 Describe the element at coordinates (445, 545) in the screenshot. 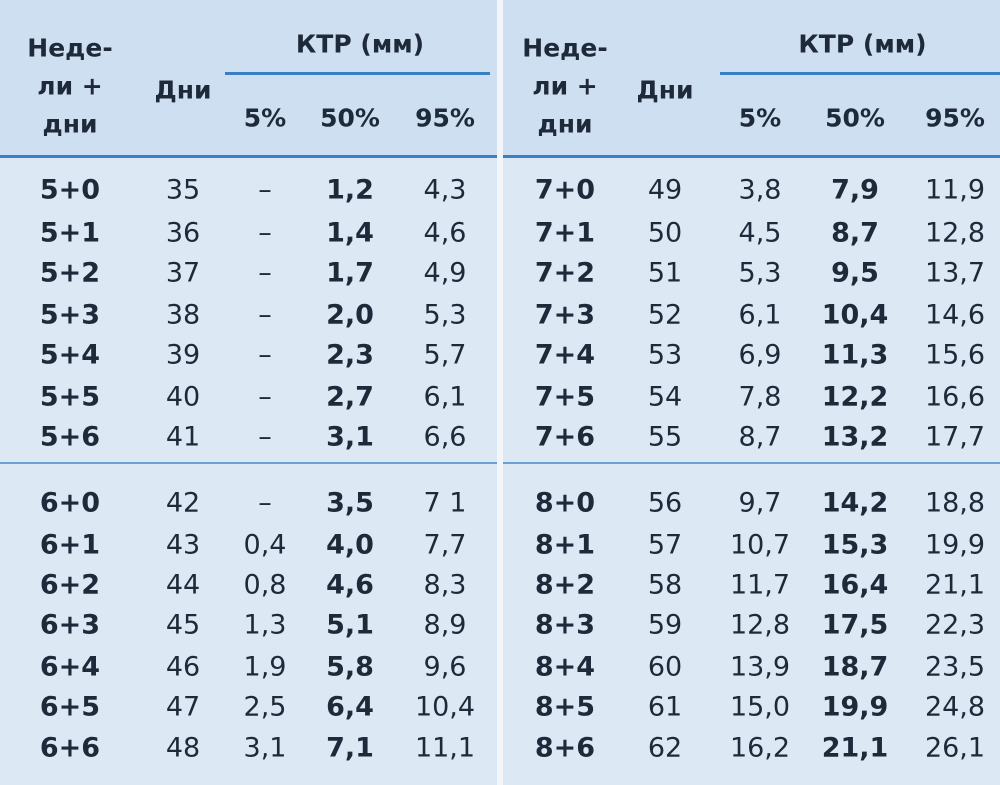

I see `p95-cell: 7,7` at that location.